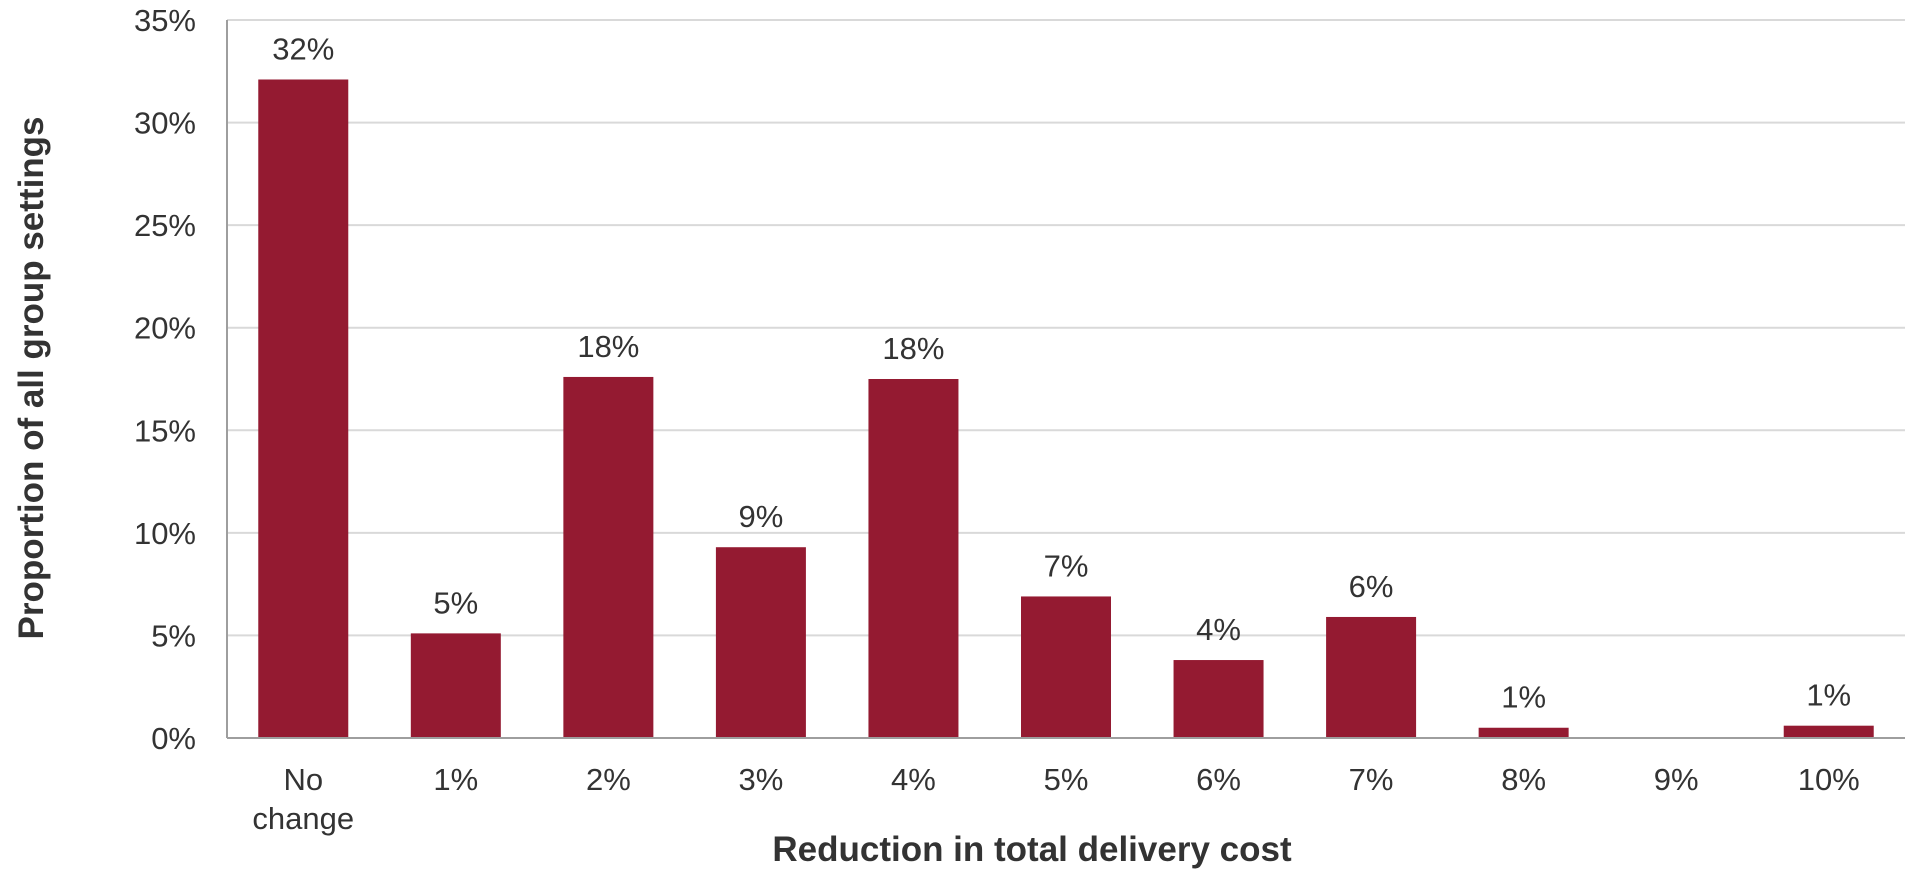 Image resolution: width=1920 pixels, height=875 pixels. Describe the element at coordinates (165, 328) in the screenshot. I see `y-tick-label: 20%` at that location.